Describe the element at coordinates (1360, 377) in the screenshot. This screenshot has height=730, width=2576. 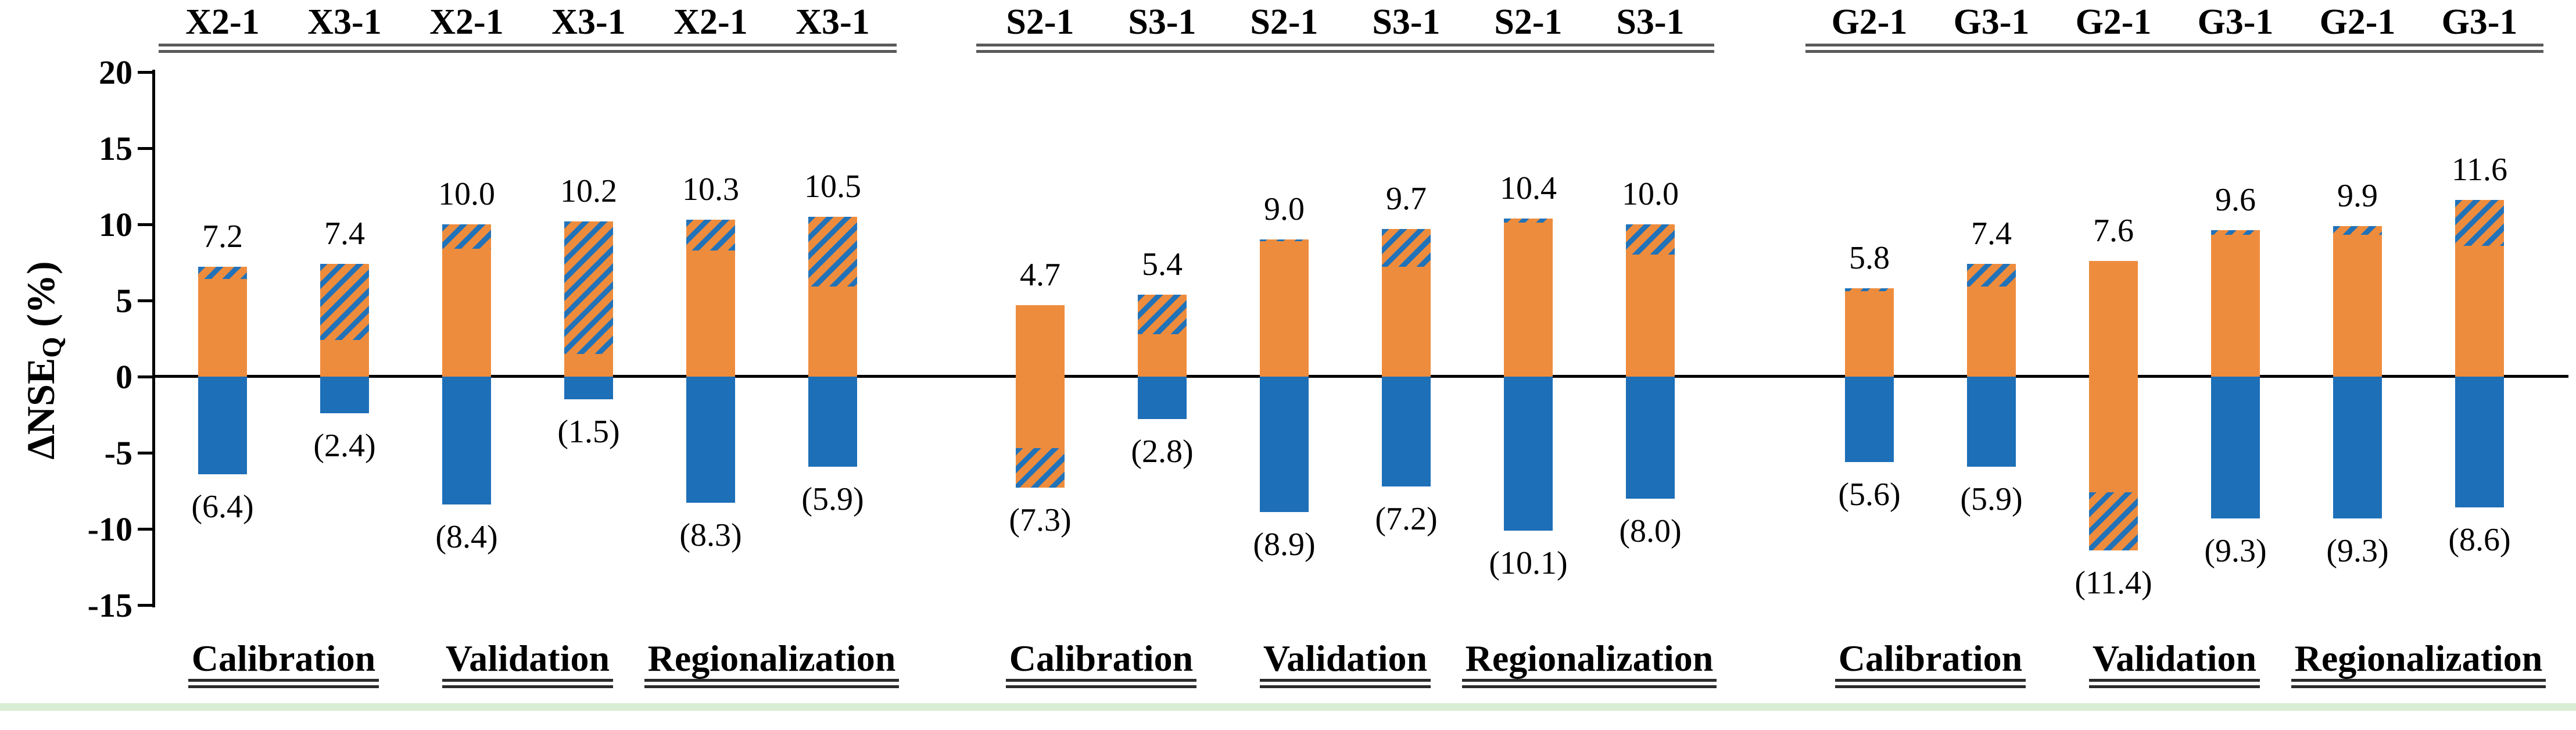
I see `zero-baseline` at that location.